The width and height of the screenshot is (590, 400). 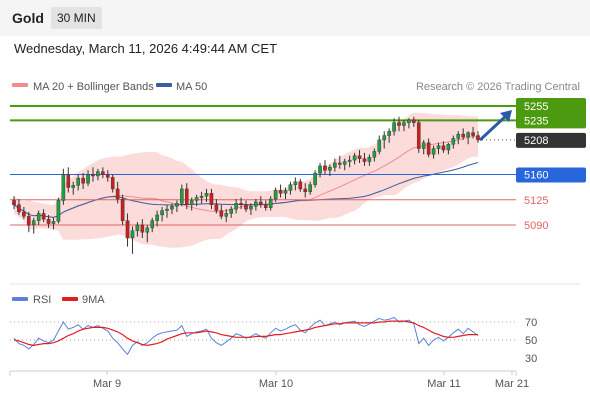 I want to click on rsi-line, so click(x=246, y=336).